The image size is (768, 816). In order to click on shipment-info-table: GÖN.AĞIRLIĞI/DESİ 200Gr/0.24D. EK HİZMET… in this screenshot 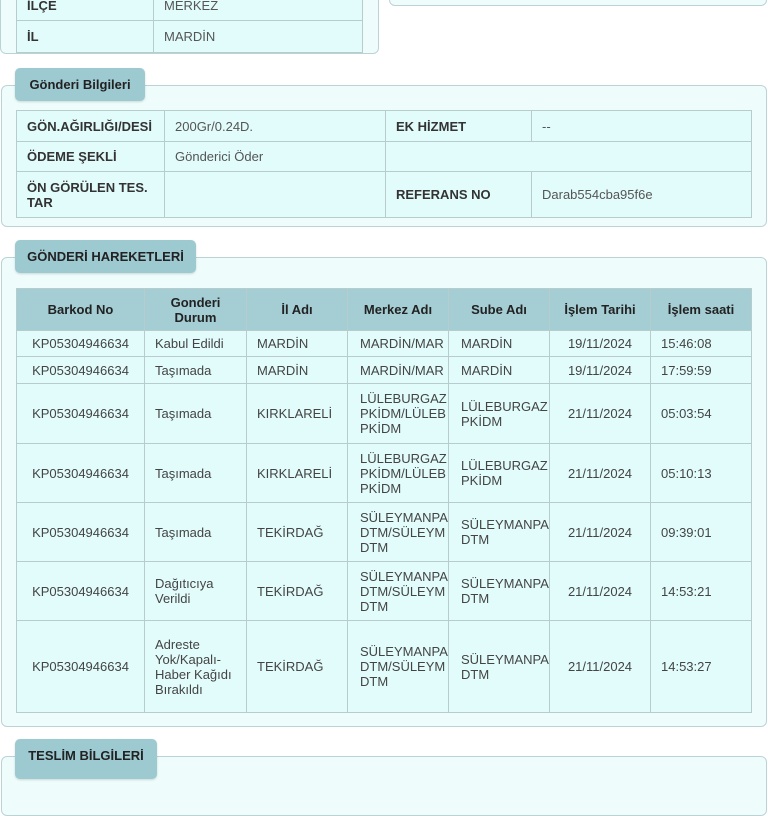, I will do `click(384, 164)`.